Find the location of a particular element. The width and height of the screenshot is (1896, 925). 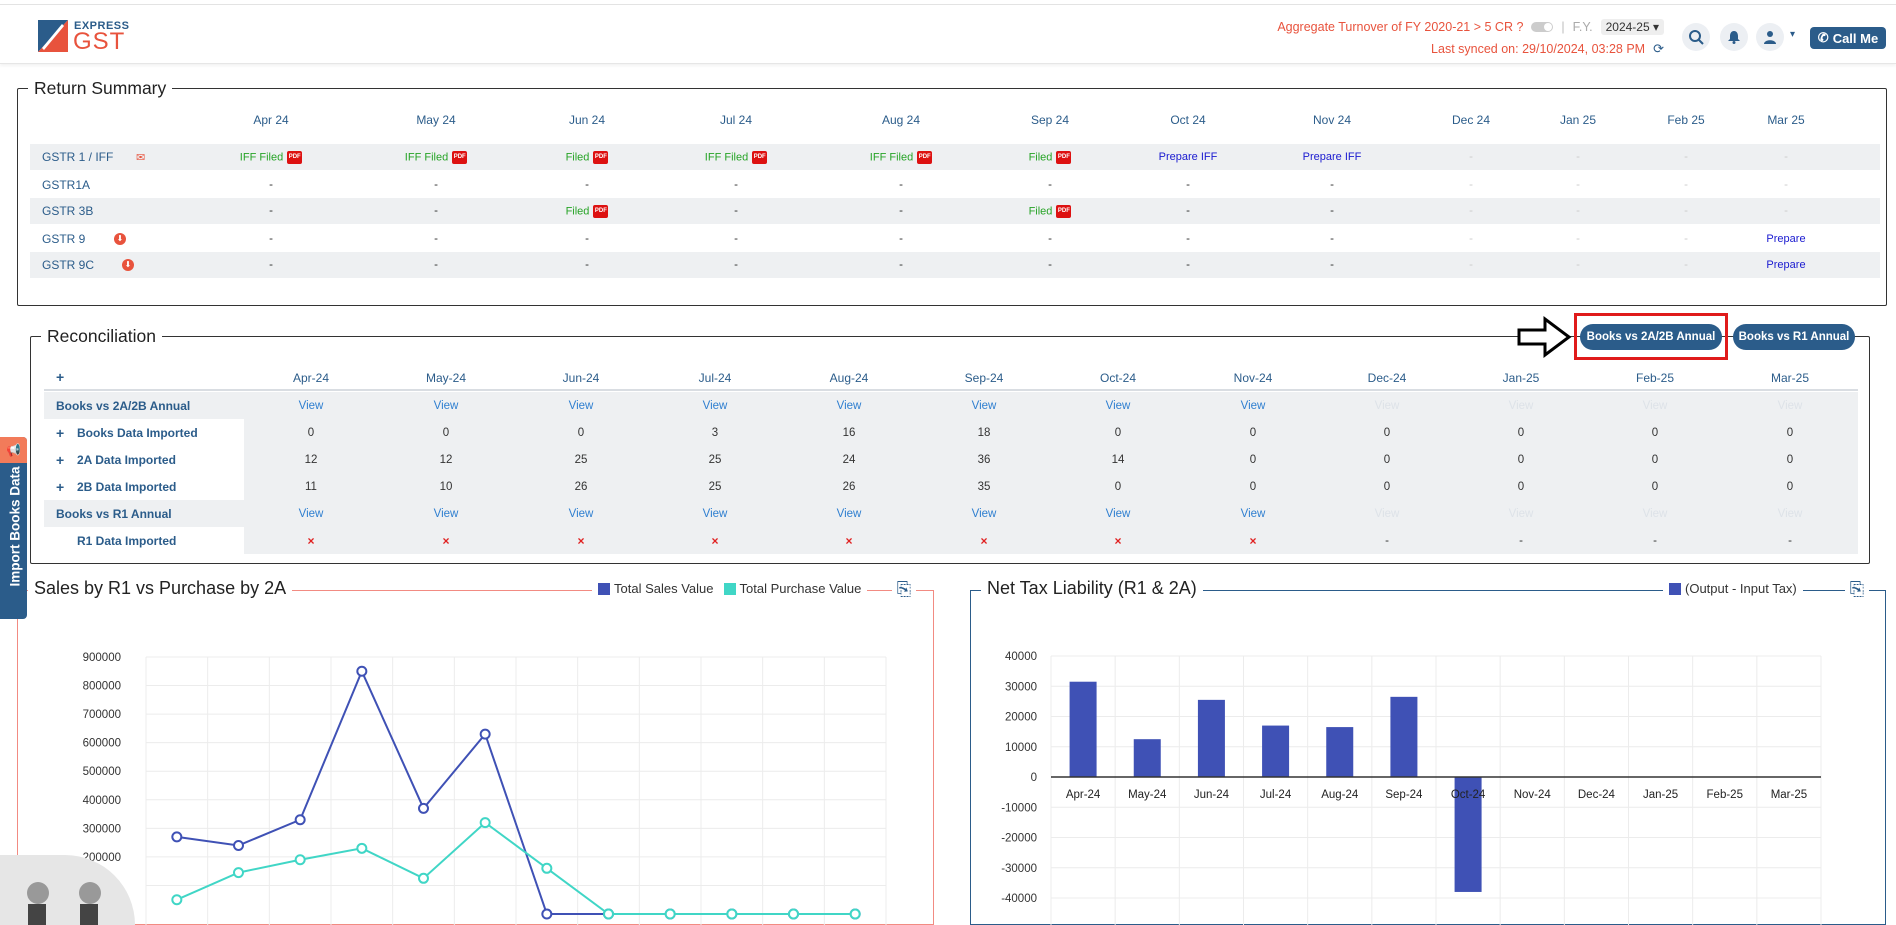

legend-label-purchase: Total Purchase Value is located at coordinates (800, 588).